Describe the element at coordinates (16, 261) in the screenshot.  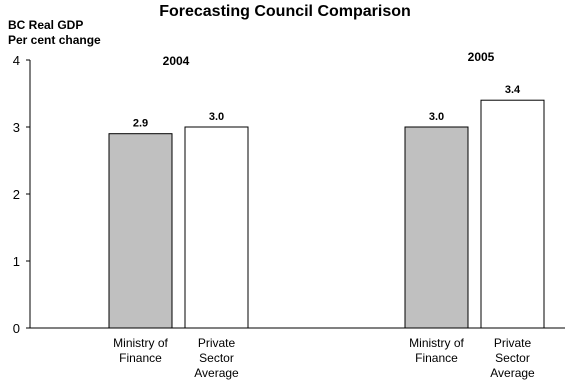
I see `y-tick-label: 1` at that location.